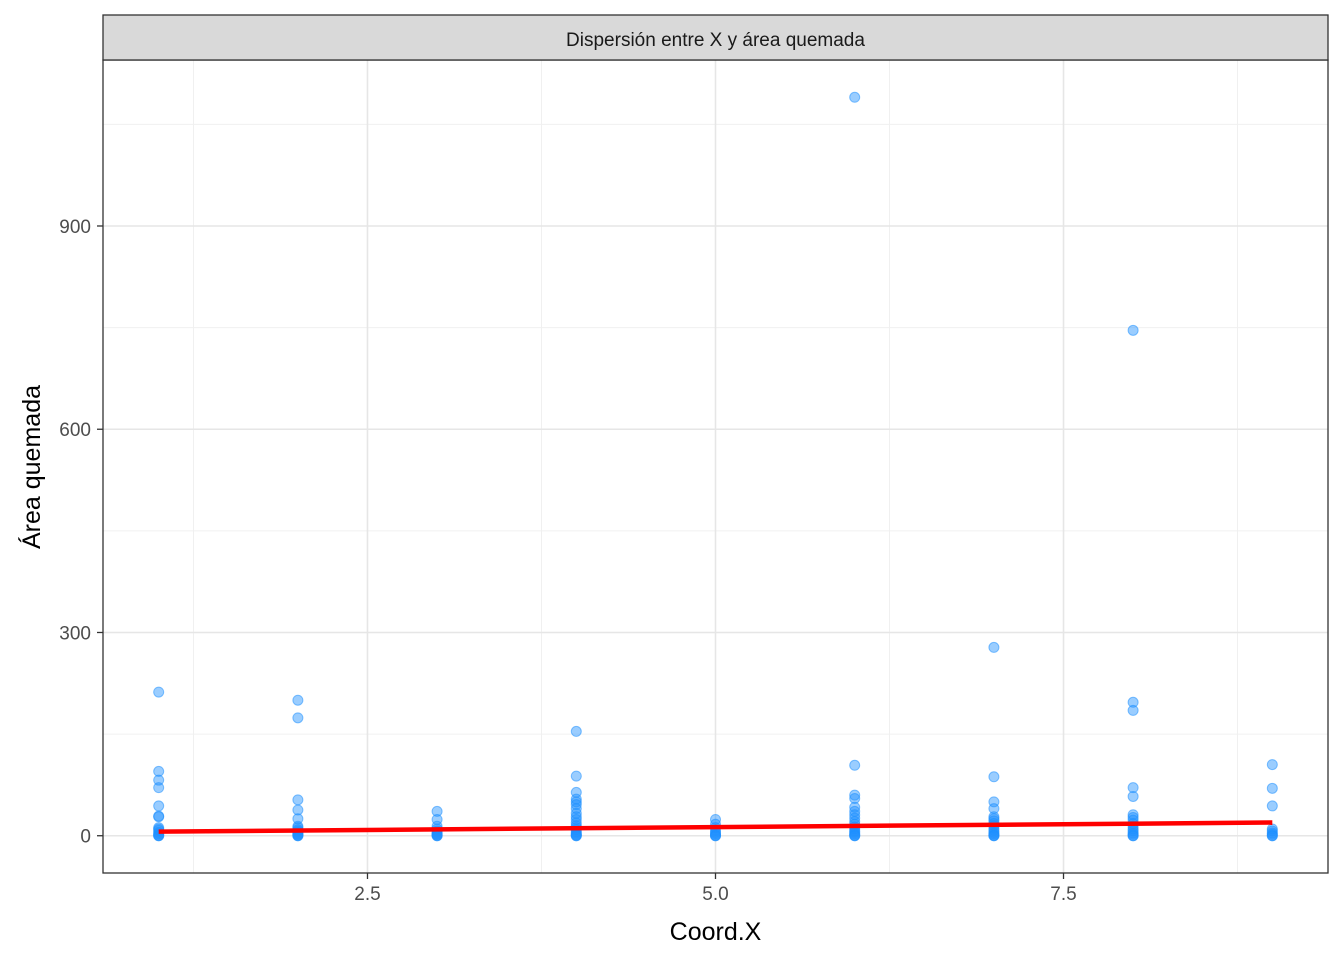 This screenshot has height=960, width=1344. I want to click on y-tick-label: 0, so click(85, 837).